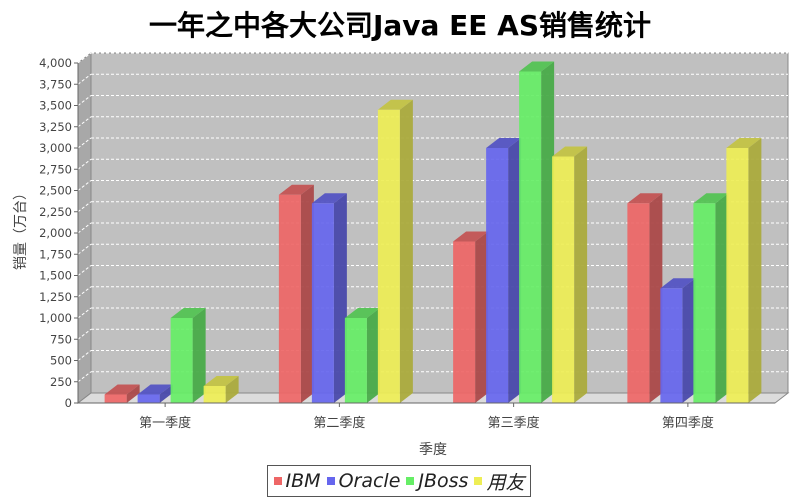  What do you see at coordinates (55, 233) in the screenshot?
I see `y-tick-label: 2,000` at bounding box center [55, 233].